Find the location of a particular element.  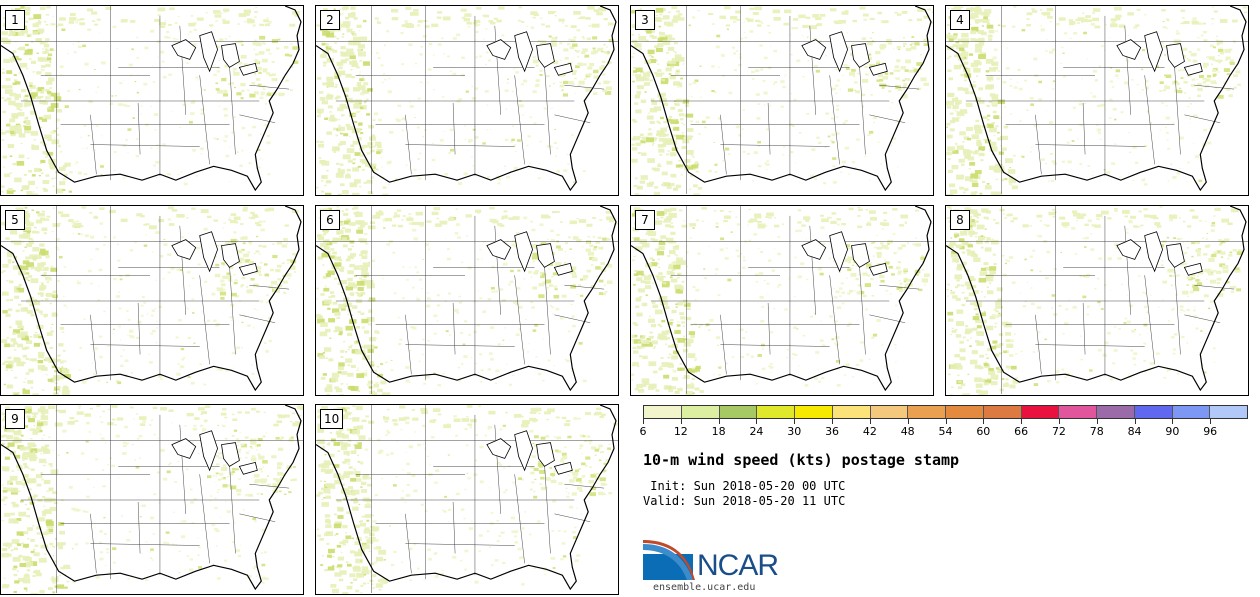

member-number: 3 is located at coordinates (645, 20).